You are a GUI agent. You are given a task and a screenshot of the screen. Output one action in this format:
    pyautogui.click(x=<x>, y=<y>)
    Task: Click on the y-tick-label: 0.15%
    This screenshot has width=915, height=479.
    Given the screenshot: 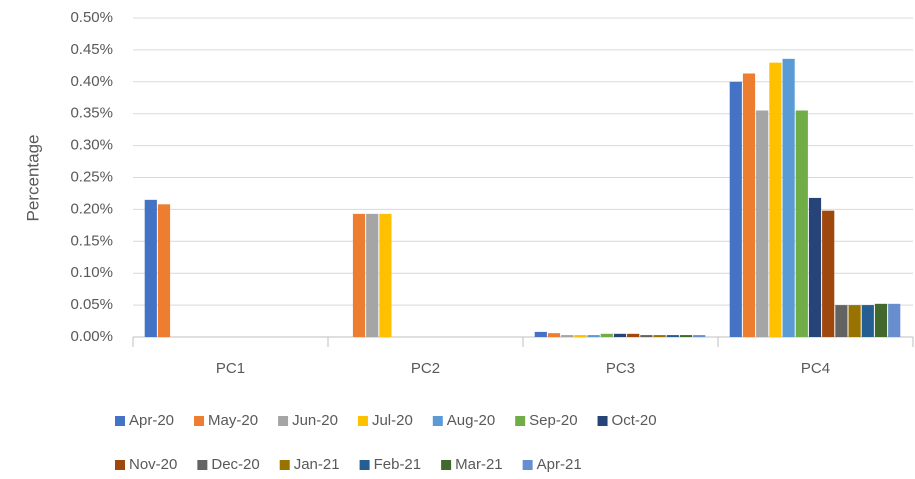 What is the action you would take?
    pyautogui.click(x=91, y=240)
    